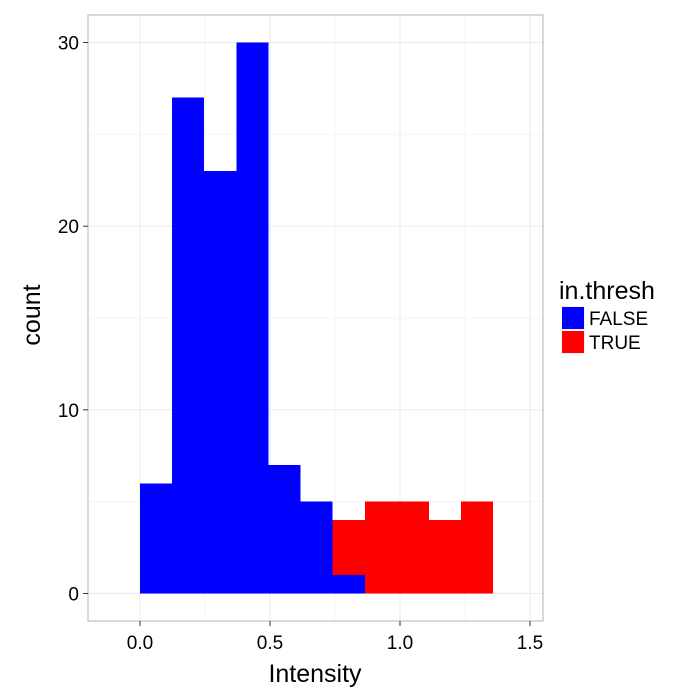 This screenshot has width=700, height=700. Describe the element at coordinates (530, 643) in the screenshot. I see `x-tick-label: 1.5` at that location.